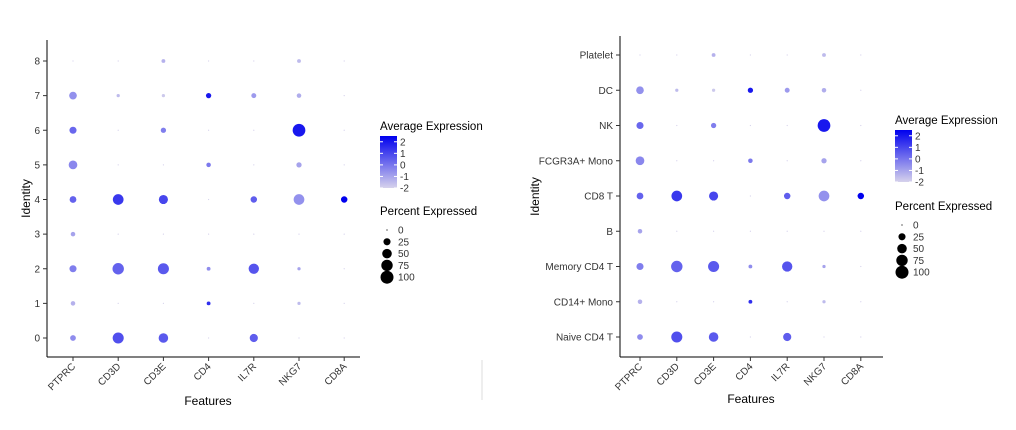  I want to click on color-legend-label: -1, so click(404, 177).